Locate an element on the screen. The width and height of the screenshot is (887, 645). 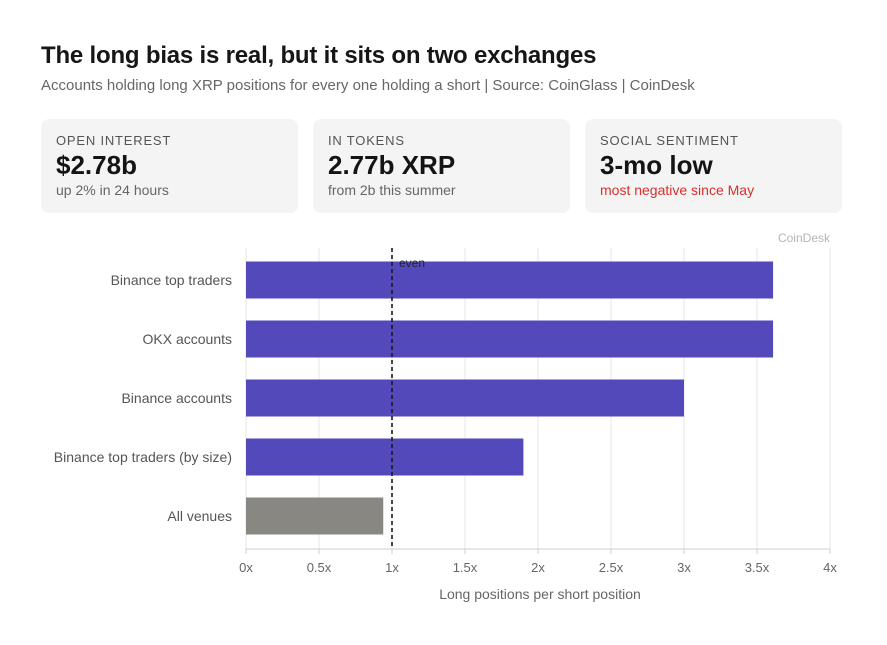
x-tick-label: 2x is located at coordinates (538, 567).